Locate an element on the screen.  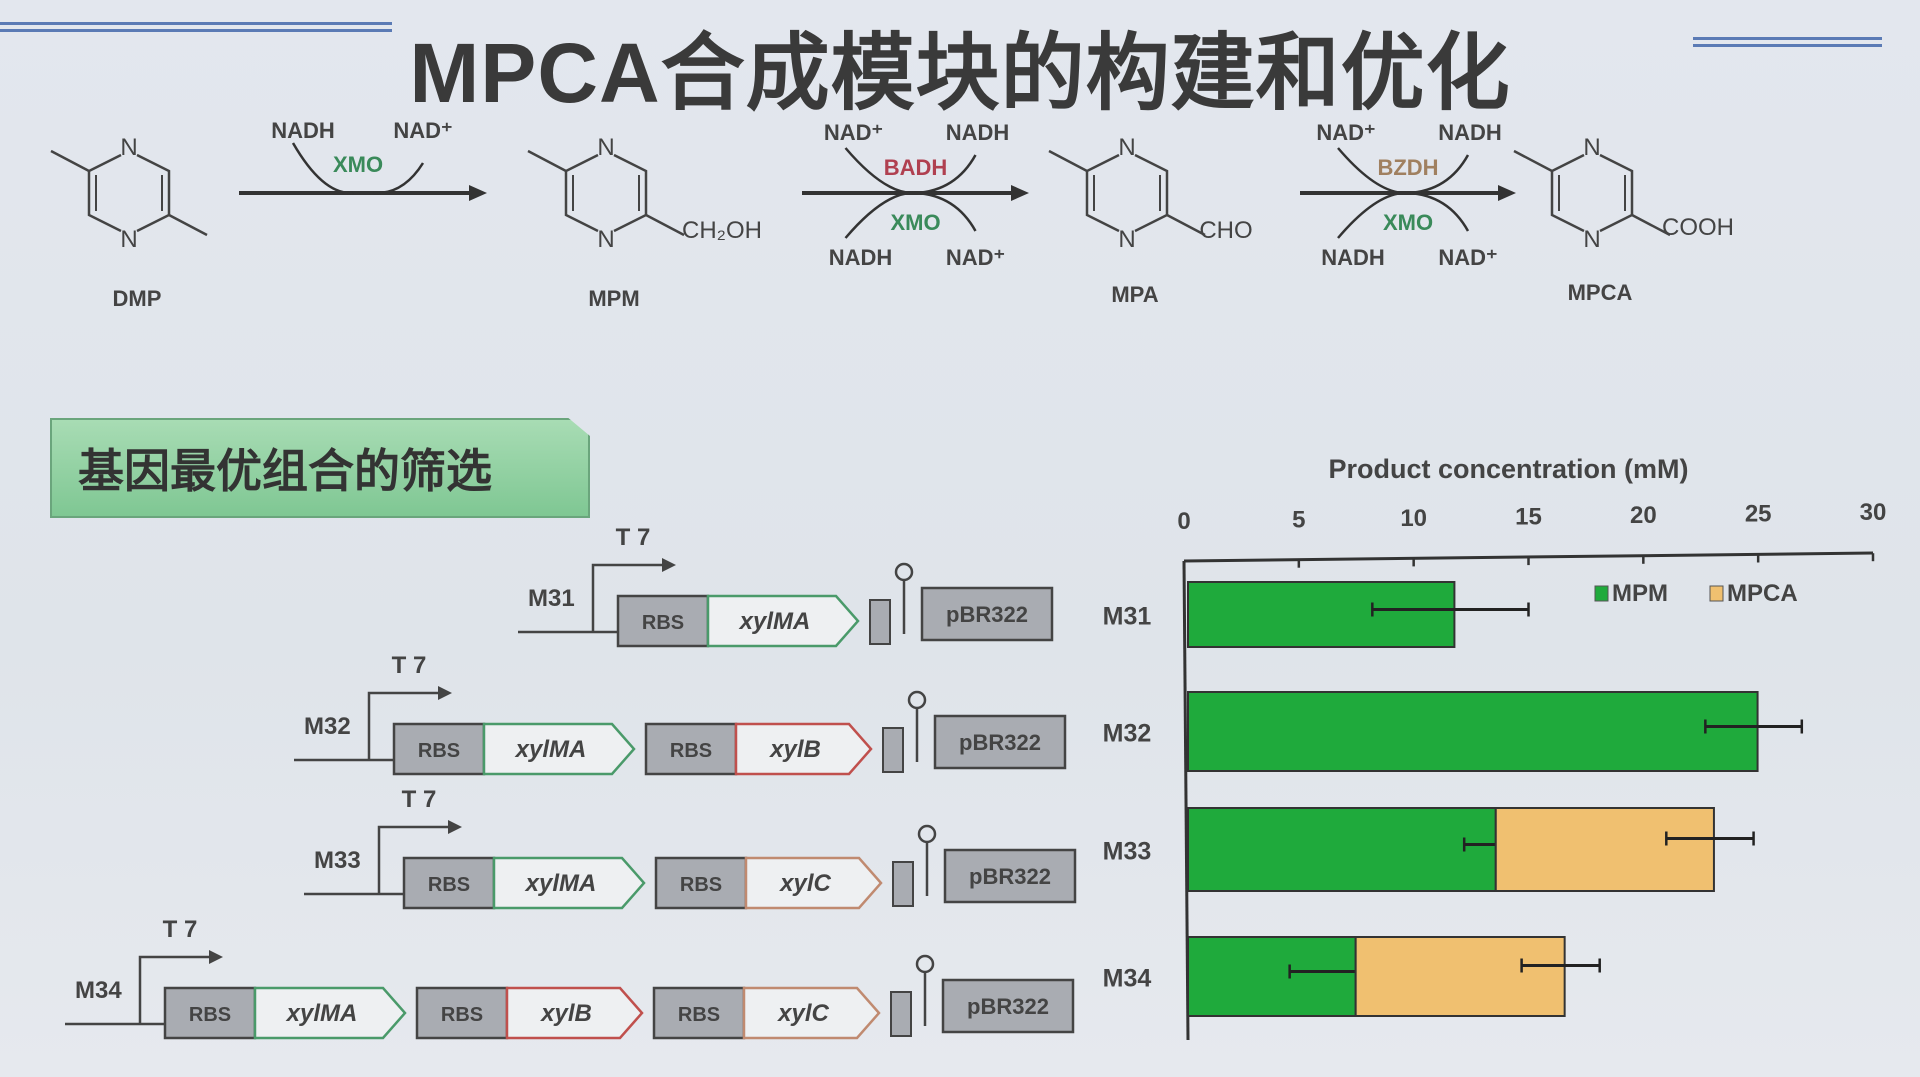
substituent-label: CHO is located at coordinates (1225, 230).